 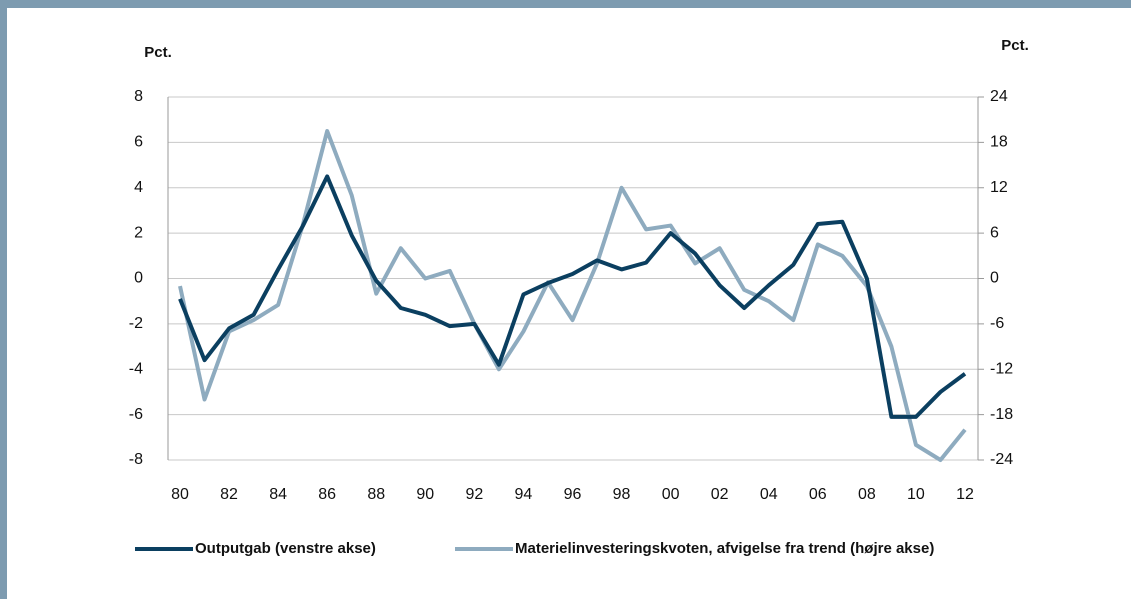 I want to click on x-tick-label: 92, so click(x=474, y=494).